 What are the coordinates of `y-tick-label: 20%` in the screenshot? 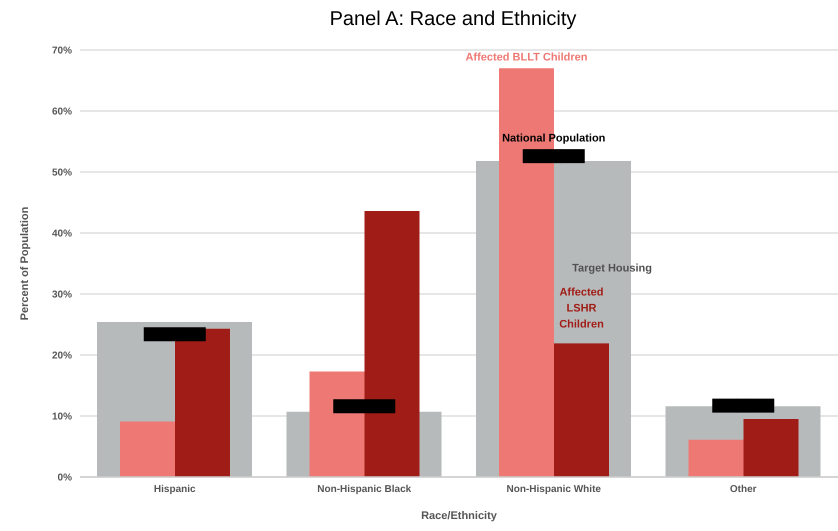 It's located at (62, 356).